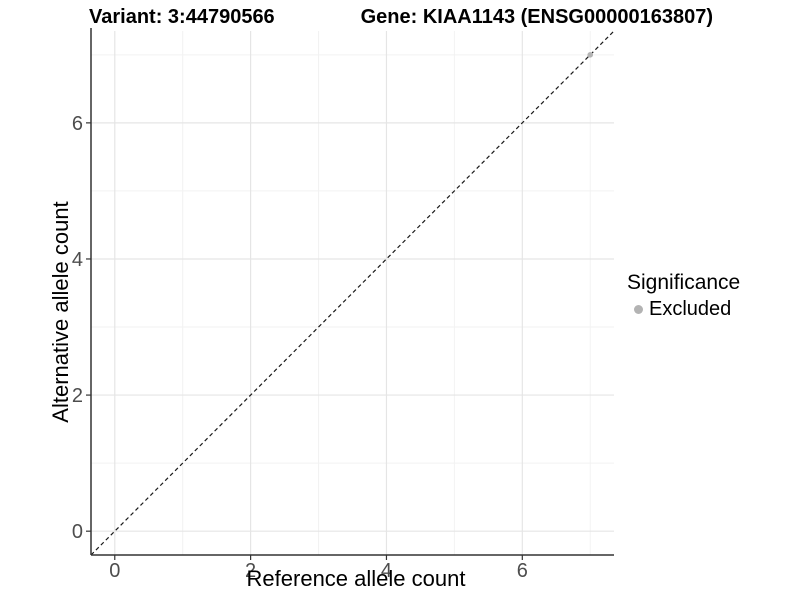 The image size is (800, 600). I want to click on y-tick-label: 0, so click(77, 532).